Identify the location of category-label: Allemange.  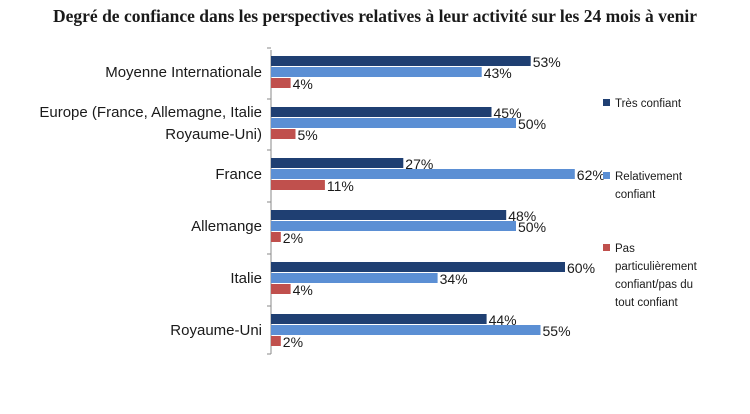
(226, 226).